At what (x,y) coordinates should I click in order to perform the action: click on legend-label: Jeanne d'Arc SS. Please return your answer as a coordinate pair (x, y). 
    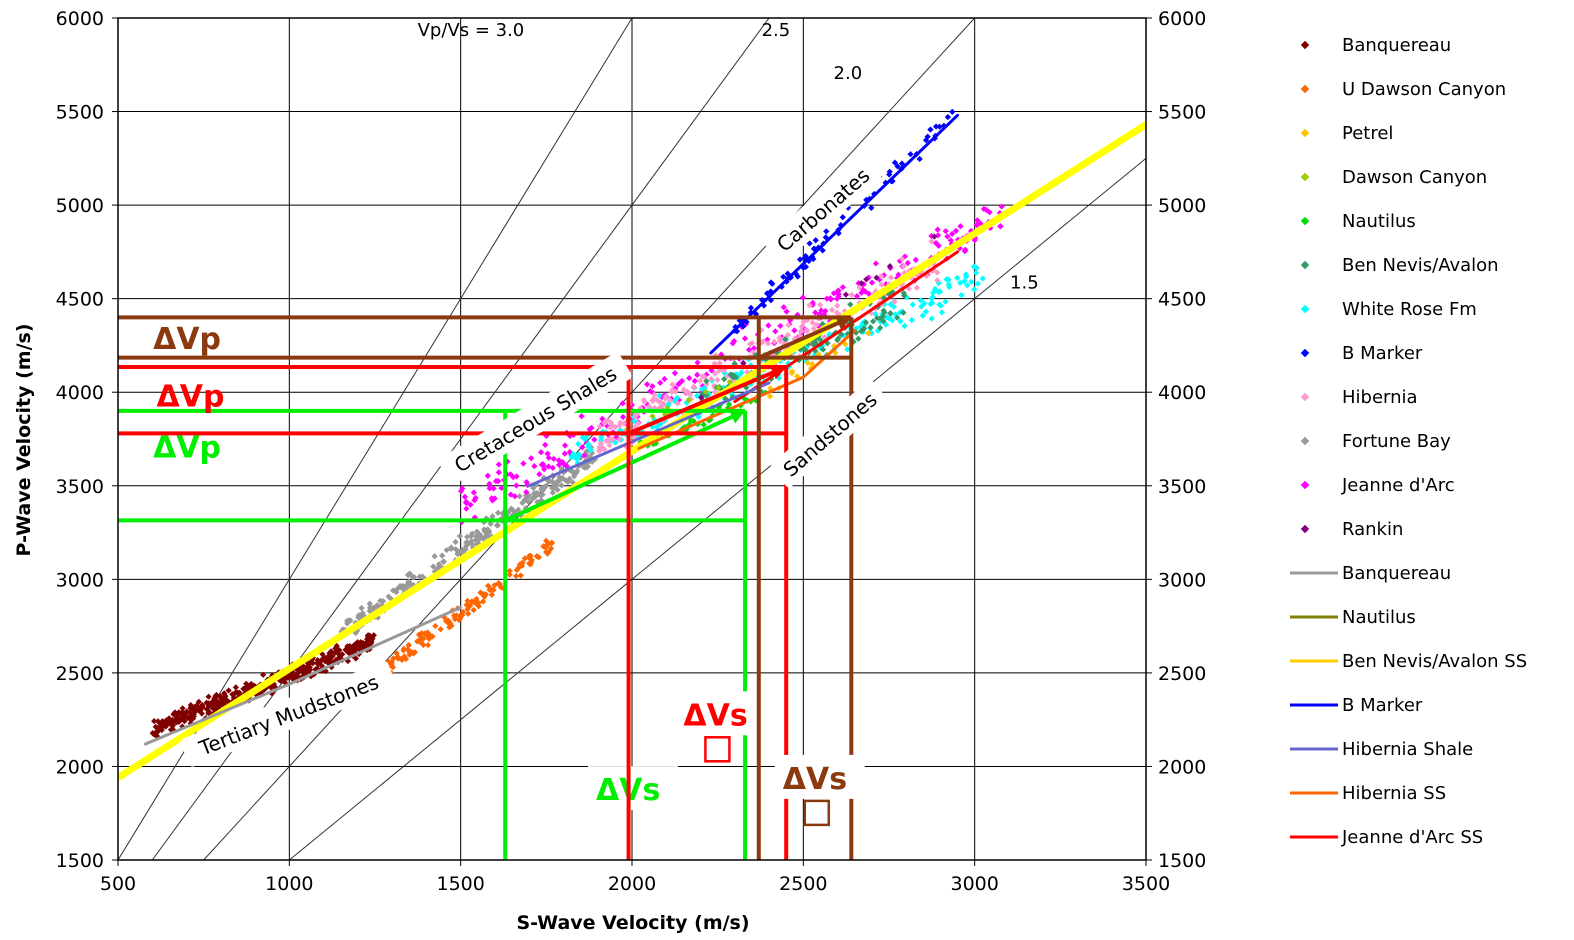
    Looking at the image, I should click on (1412, 837).